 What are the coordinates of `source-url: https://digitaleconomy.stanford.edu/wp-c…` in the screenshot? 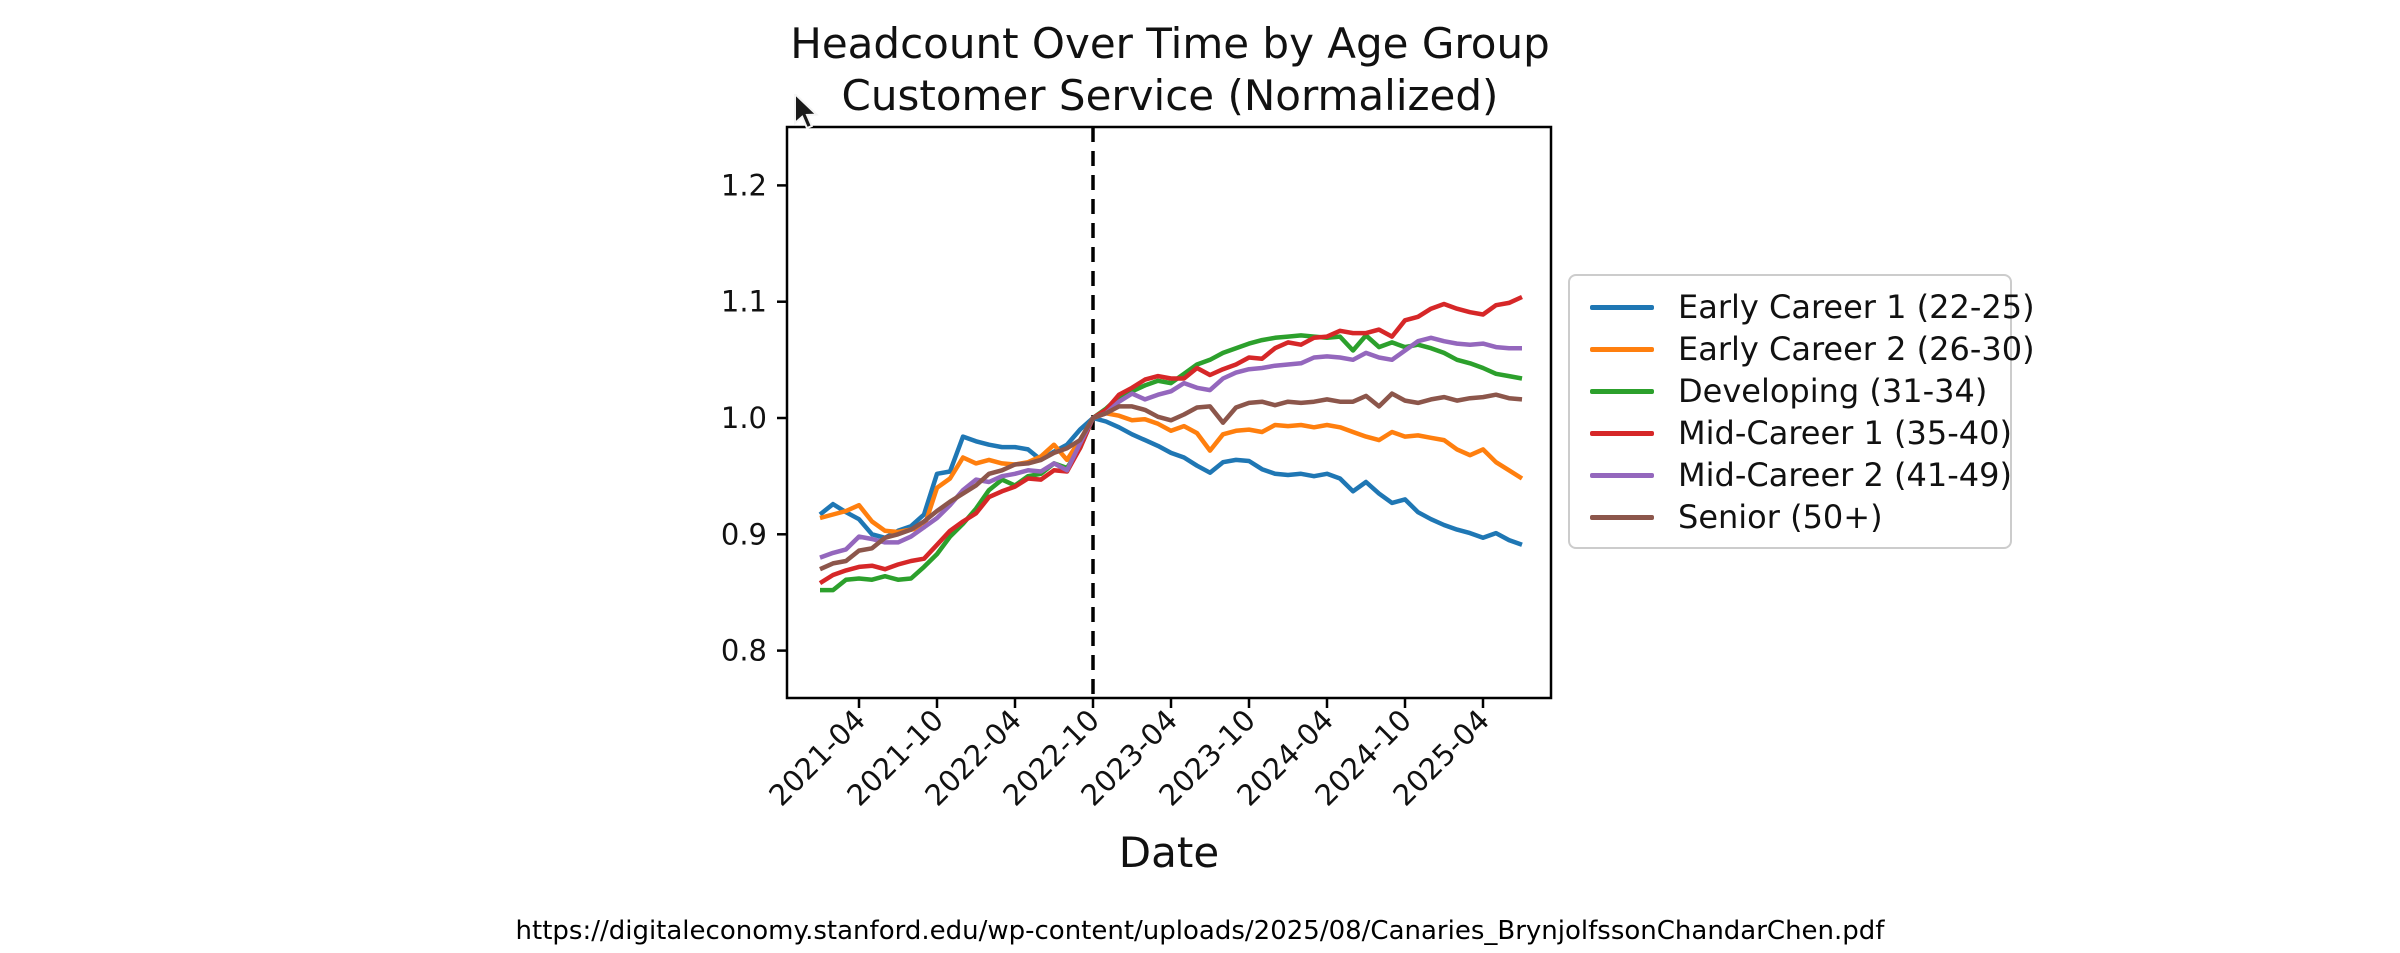 It's located at (1200, 931).